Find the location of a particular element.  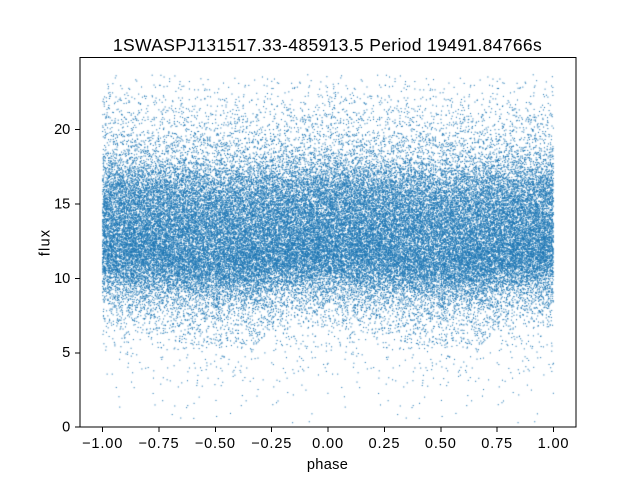

svg-text: 0.00 is located at coordinates (328, 444).